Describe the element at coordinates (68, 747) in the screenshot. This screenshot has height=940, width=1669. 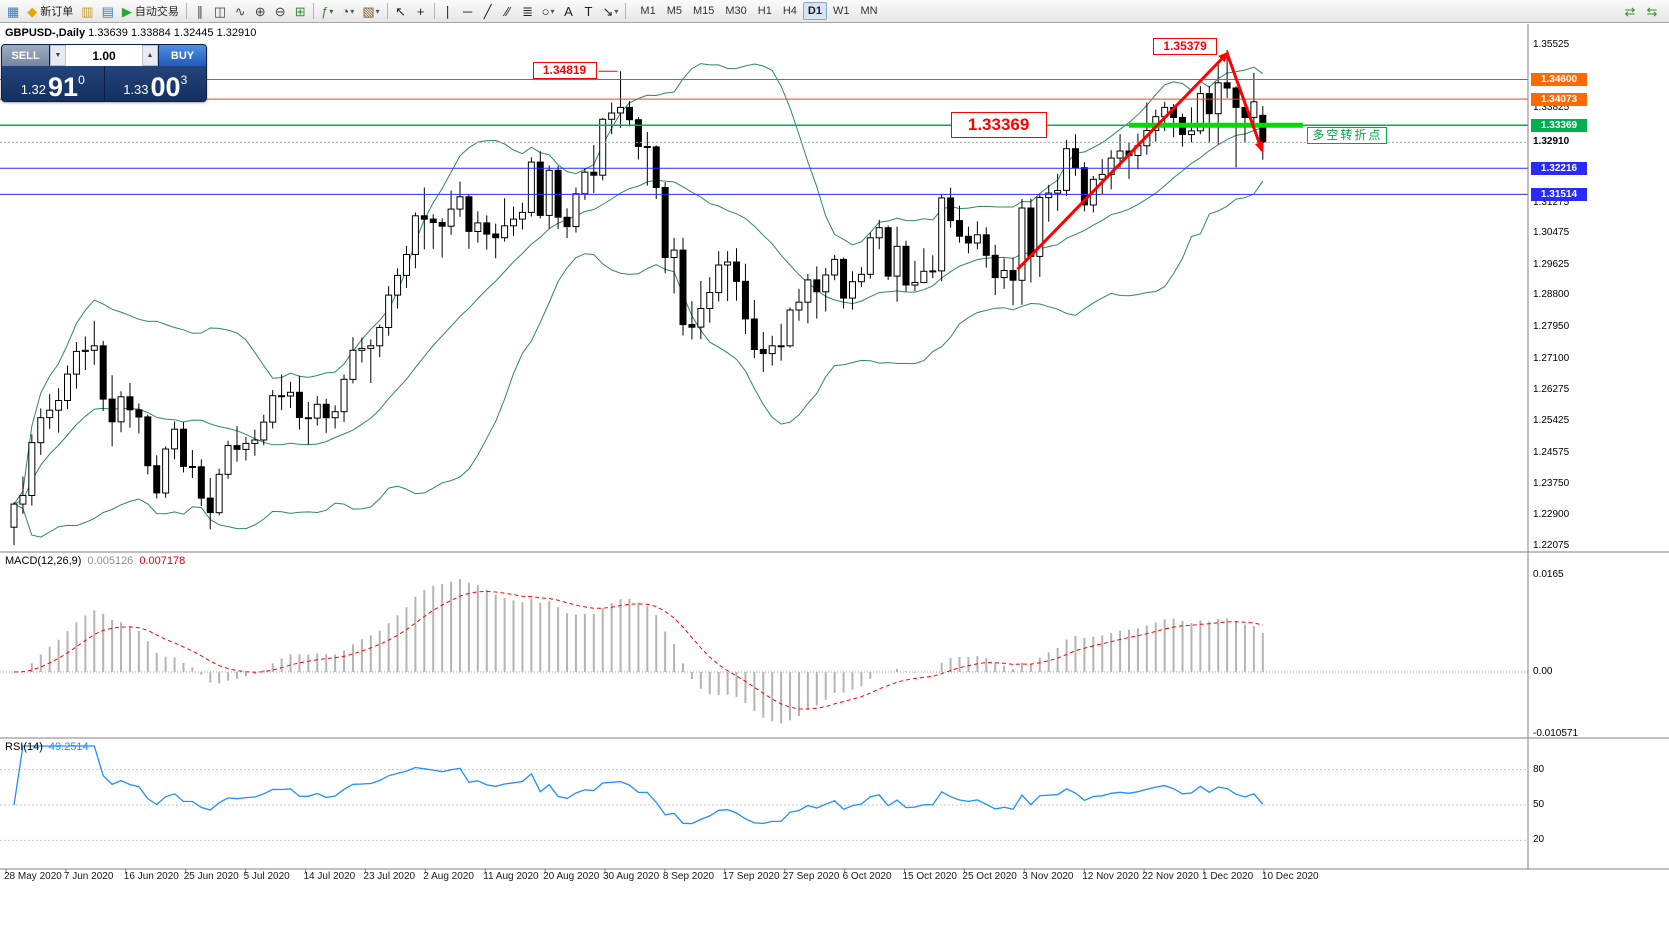
I see `rsi-value: 49.2514` at that location.